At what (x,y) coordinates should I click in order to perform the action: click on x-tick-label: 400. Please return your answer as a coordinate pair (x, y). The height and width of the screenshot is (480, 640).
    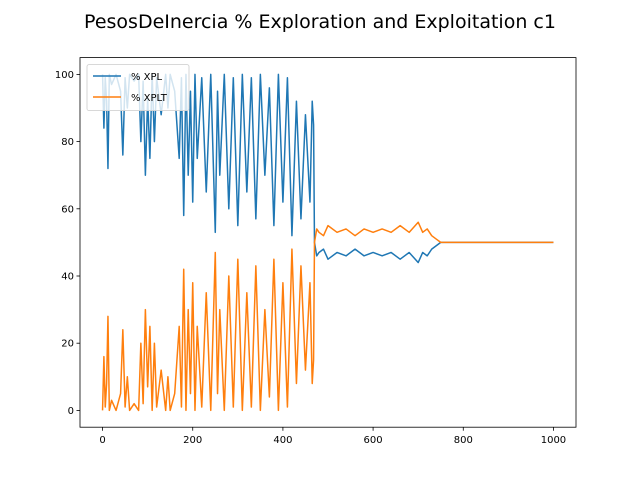
    Looking at the image, I should click on (282, 440).